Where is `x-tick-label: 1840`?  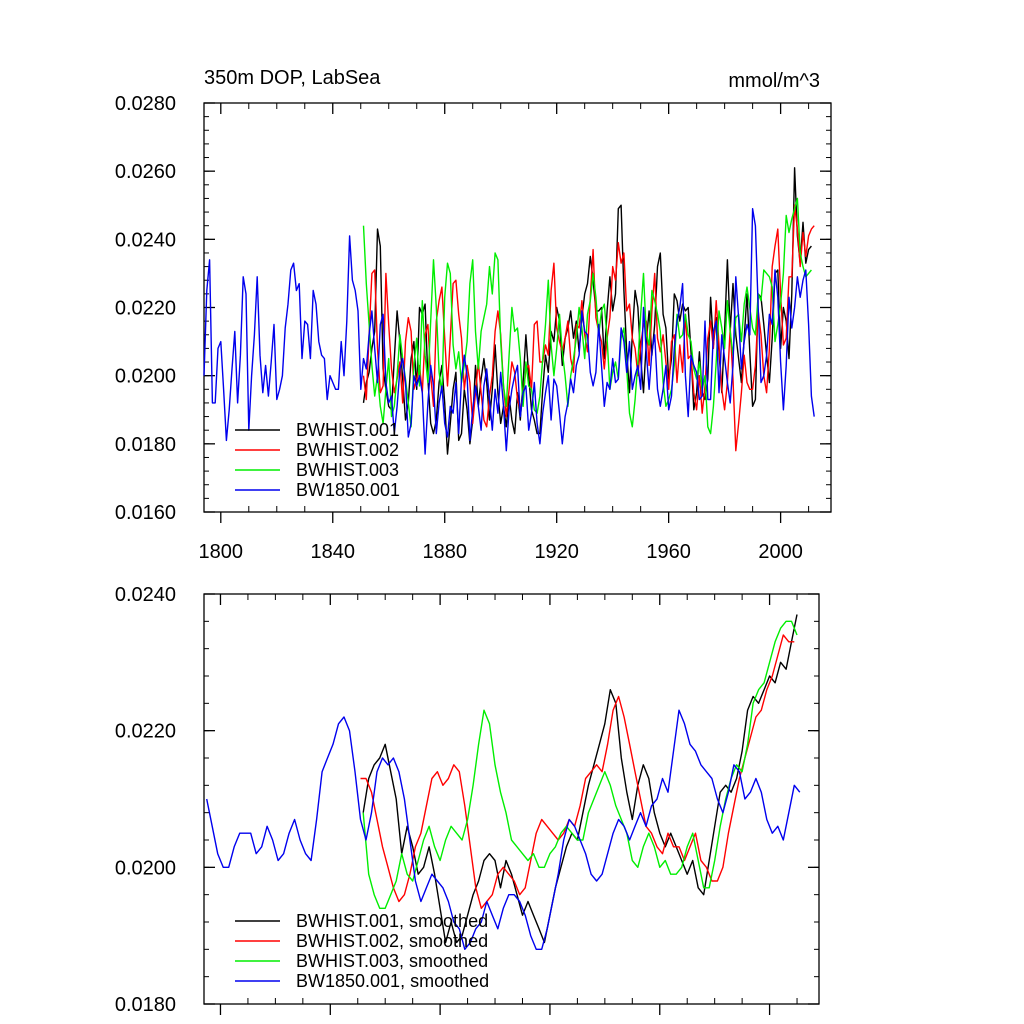
x-tick-label: 1840 is located at coordinates (333, 552).